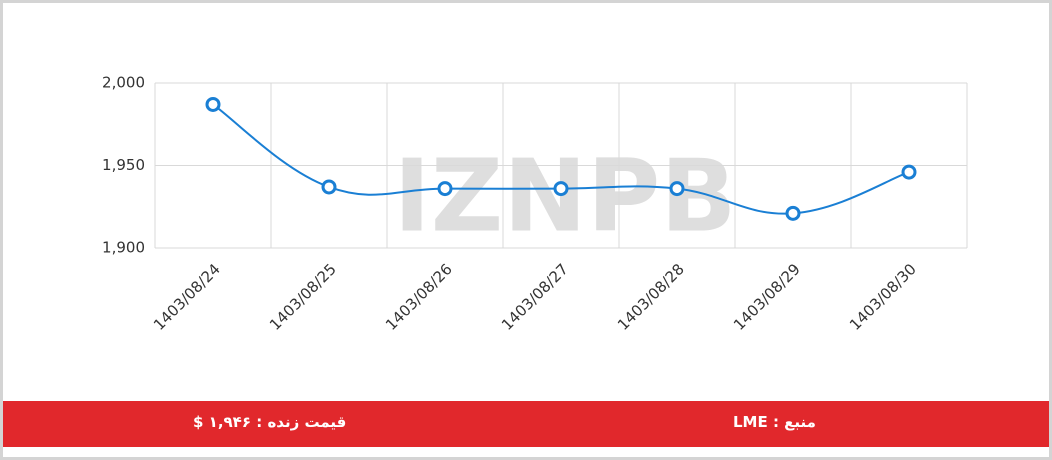  I want to click on source: منبع : LME, so click(774, 422).